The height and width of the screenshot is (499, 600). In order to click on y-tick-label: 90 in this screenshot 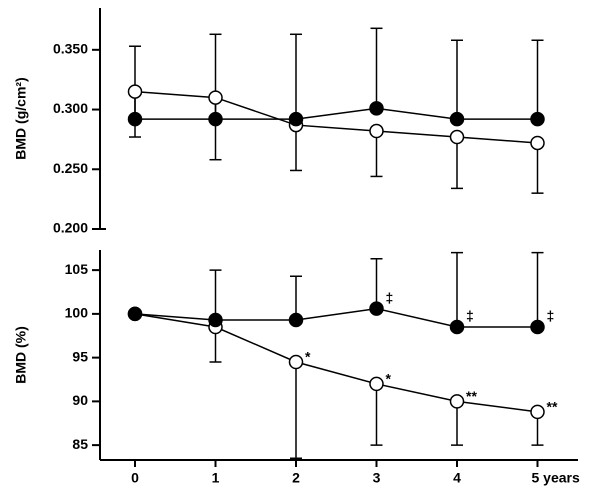, I will do `click(80, 400)`.